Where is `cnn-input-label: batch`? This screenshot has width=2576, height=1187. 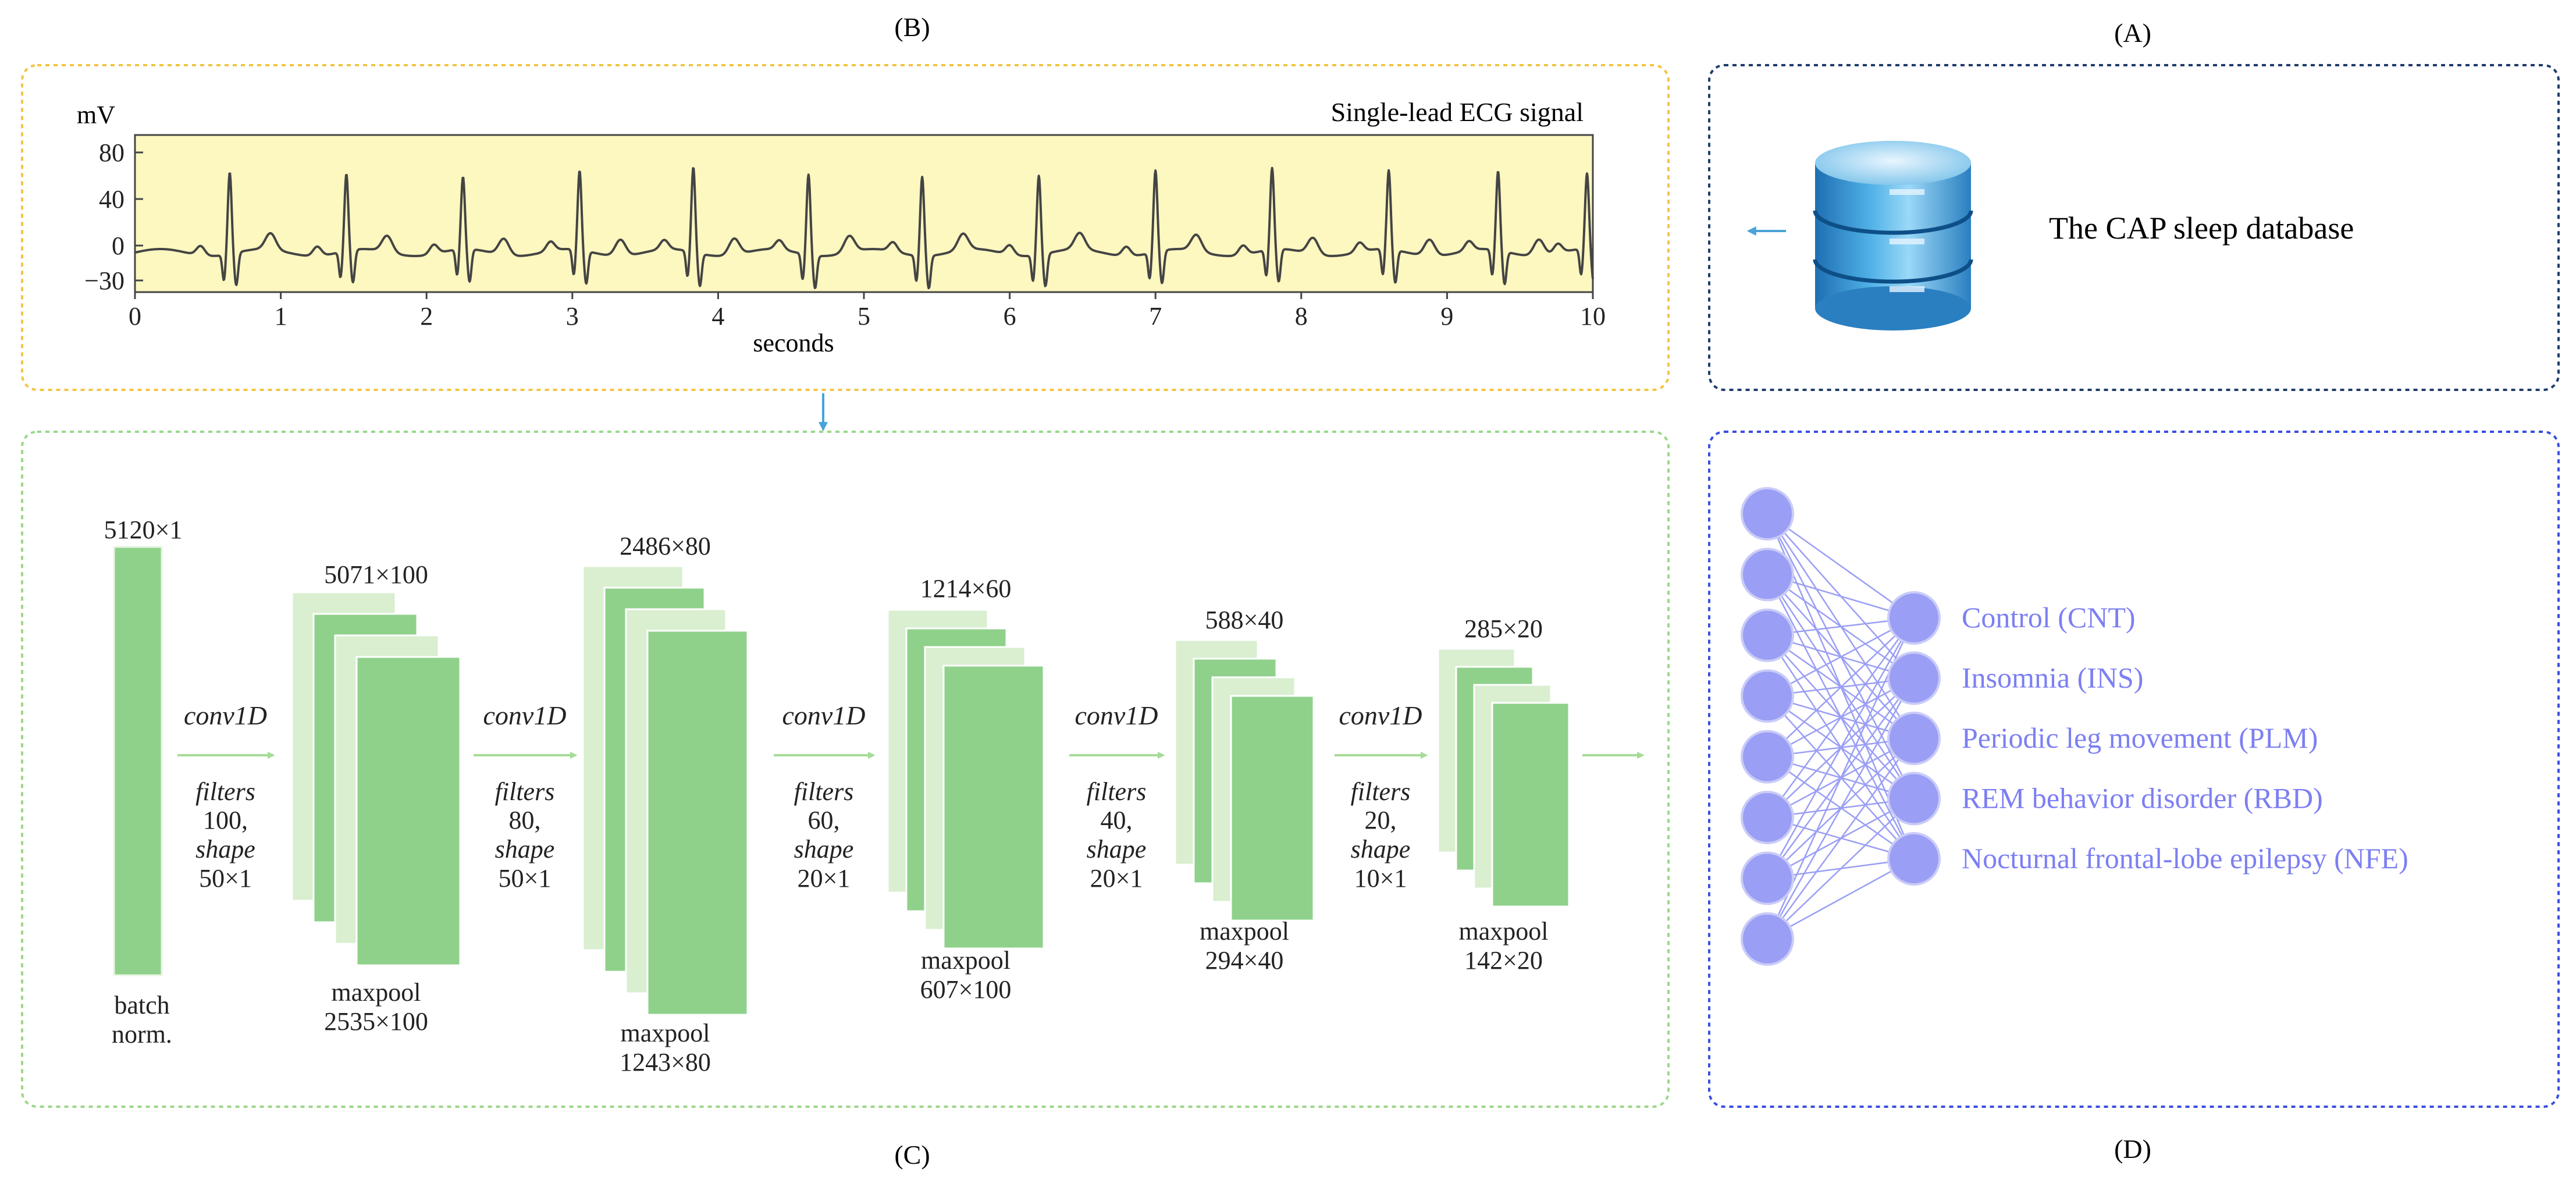 cnn-input-label: batch is located at coordinates (141, 1005).